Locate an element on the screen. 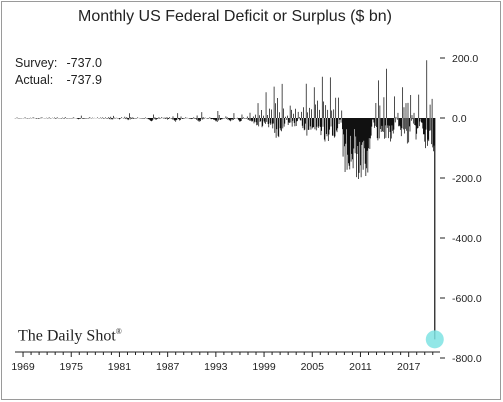 The width and height of the screenshot is (503, 402). y-tick-label: 0.0 is located at coordinates (459, 119).